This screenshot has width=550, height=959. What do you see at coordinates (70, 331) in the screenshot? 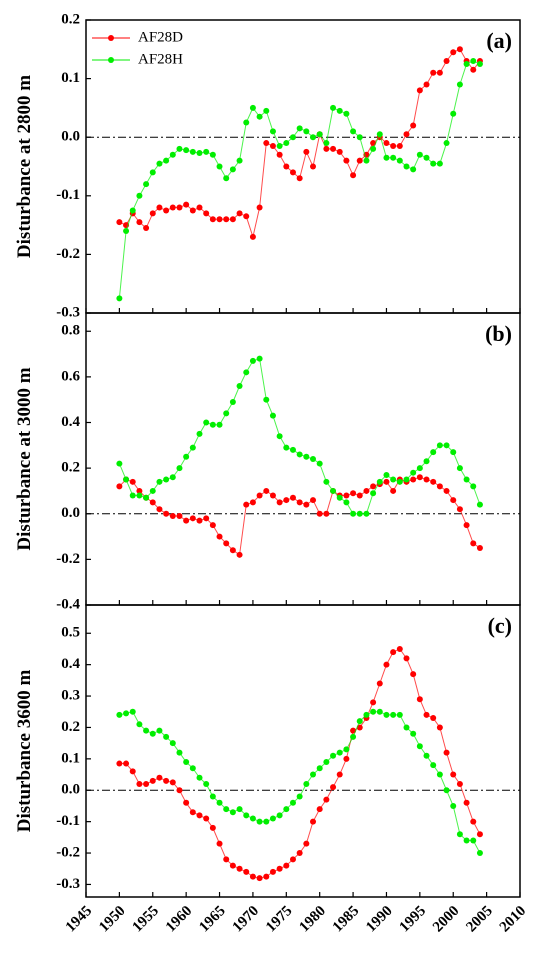
I see `y-tick-label: 0.8` at bounding box center [70, 331].